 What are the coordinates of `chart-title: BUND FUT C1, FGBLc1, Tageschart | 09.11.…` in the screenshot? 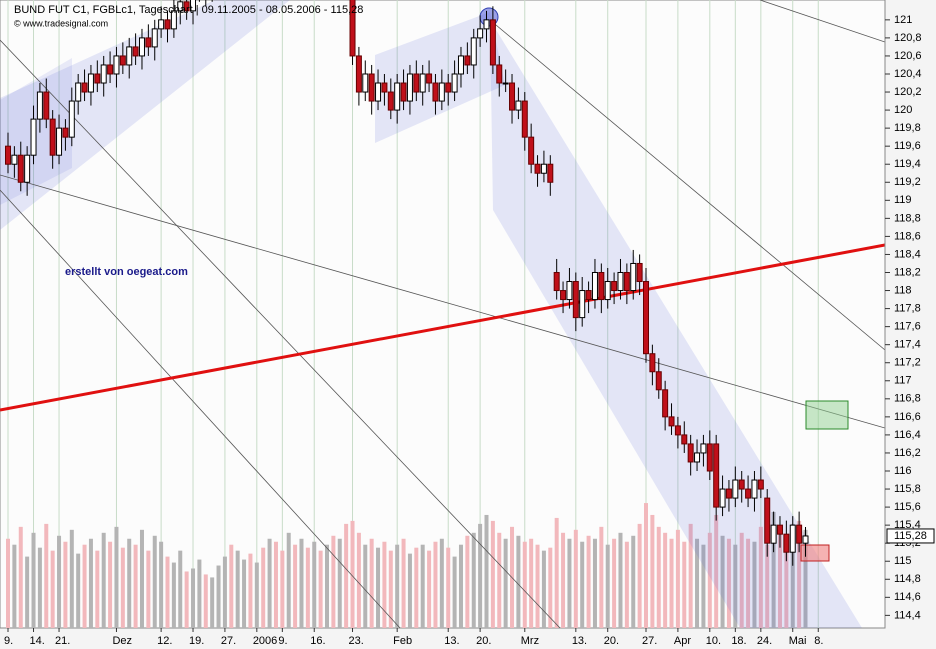 It's located at (188, 10).